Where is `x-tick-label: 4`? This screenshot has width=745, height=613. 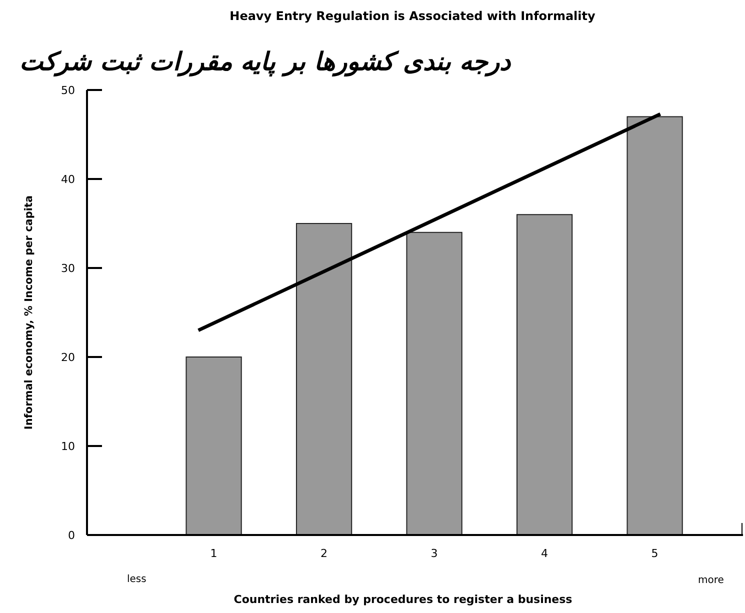
x-tick-label: 4 is located at coordinates (544, 553).